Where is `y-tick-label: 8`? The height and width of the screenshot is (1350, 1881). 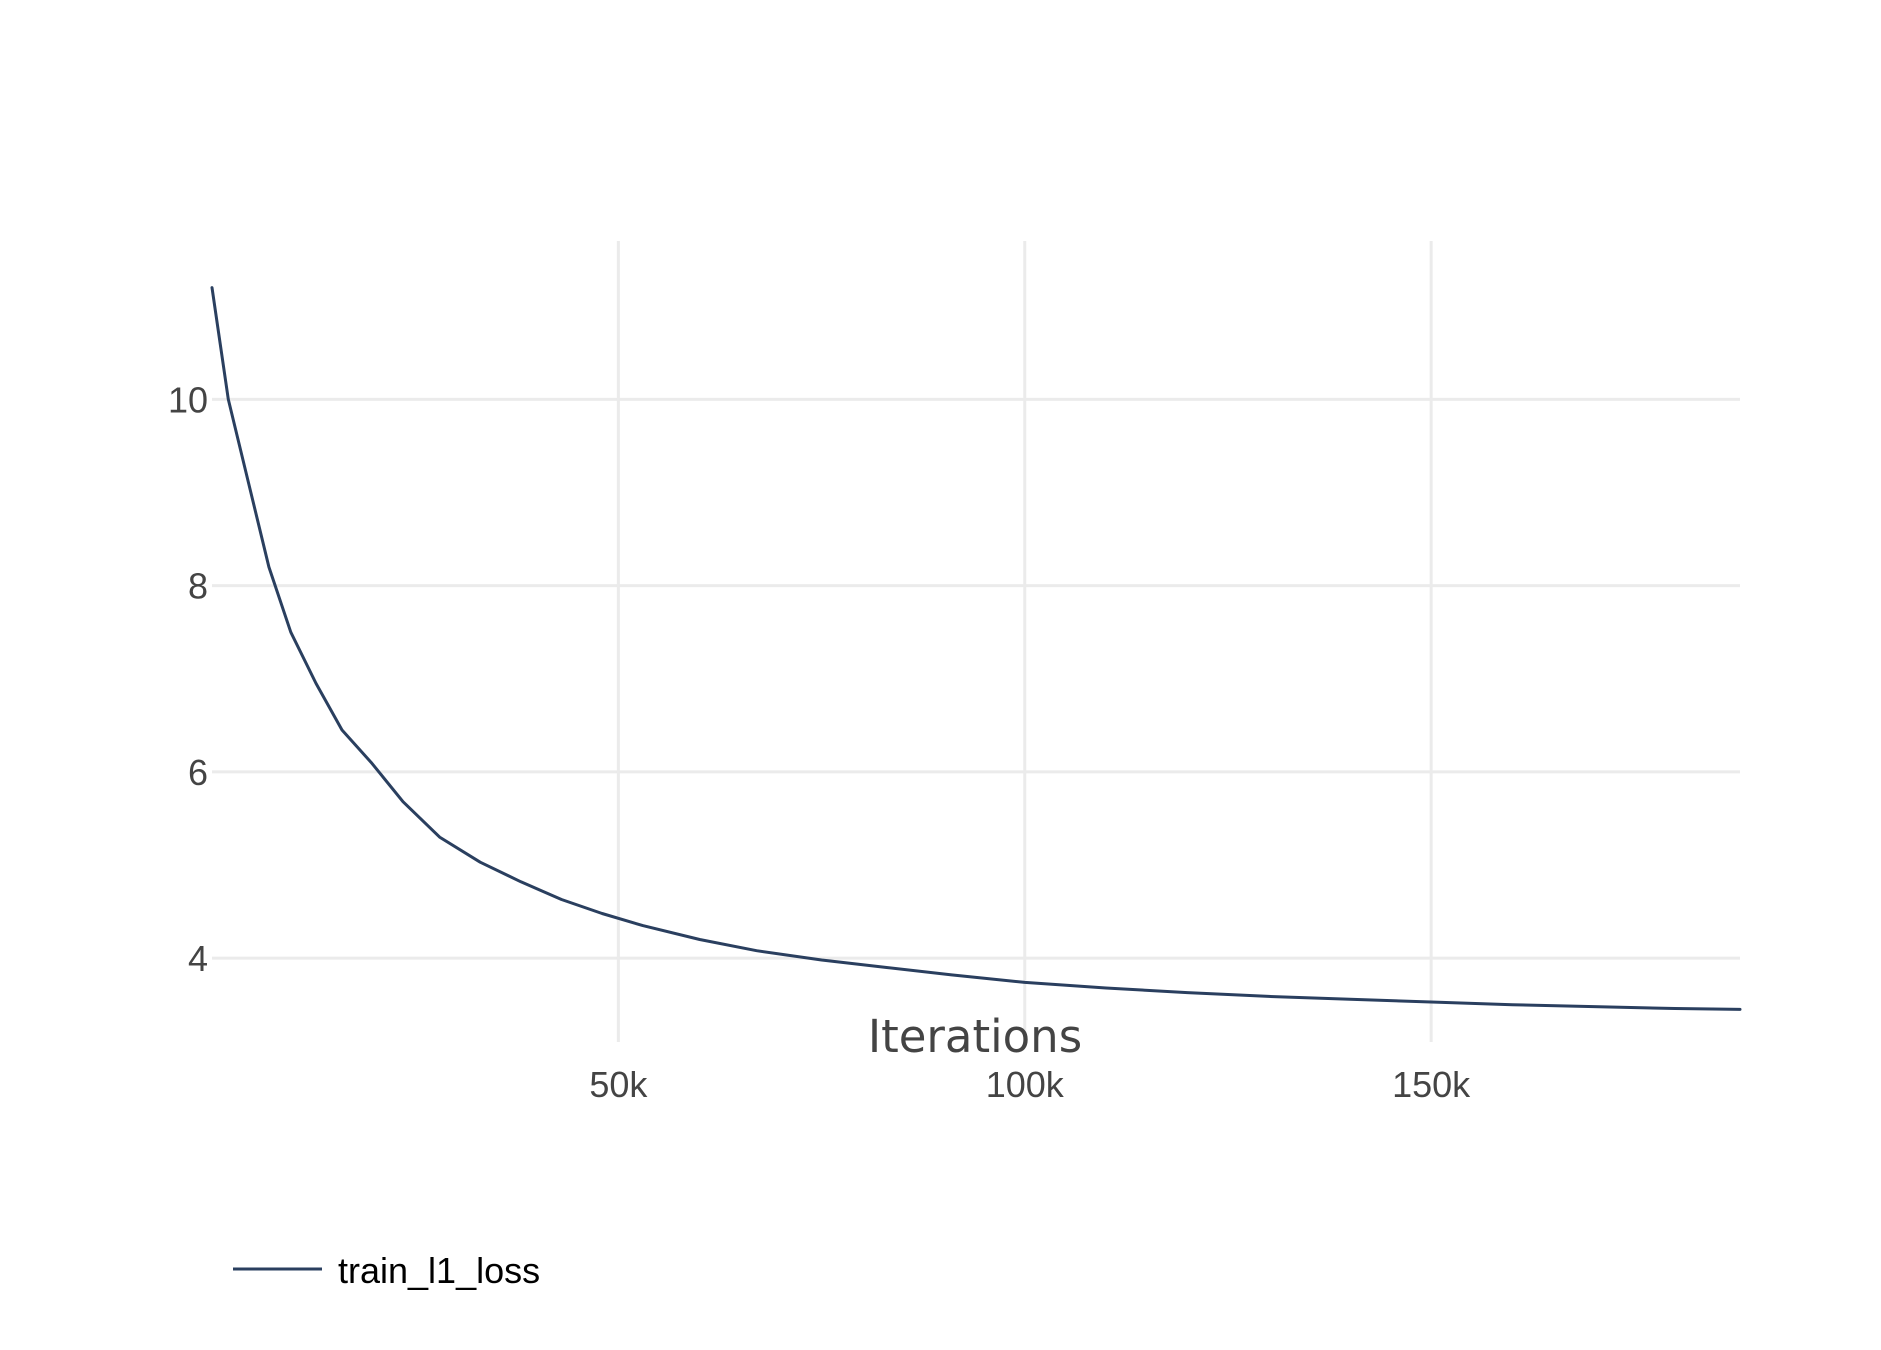
y-tick-label: 8 is located at coordinates (198, 586).